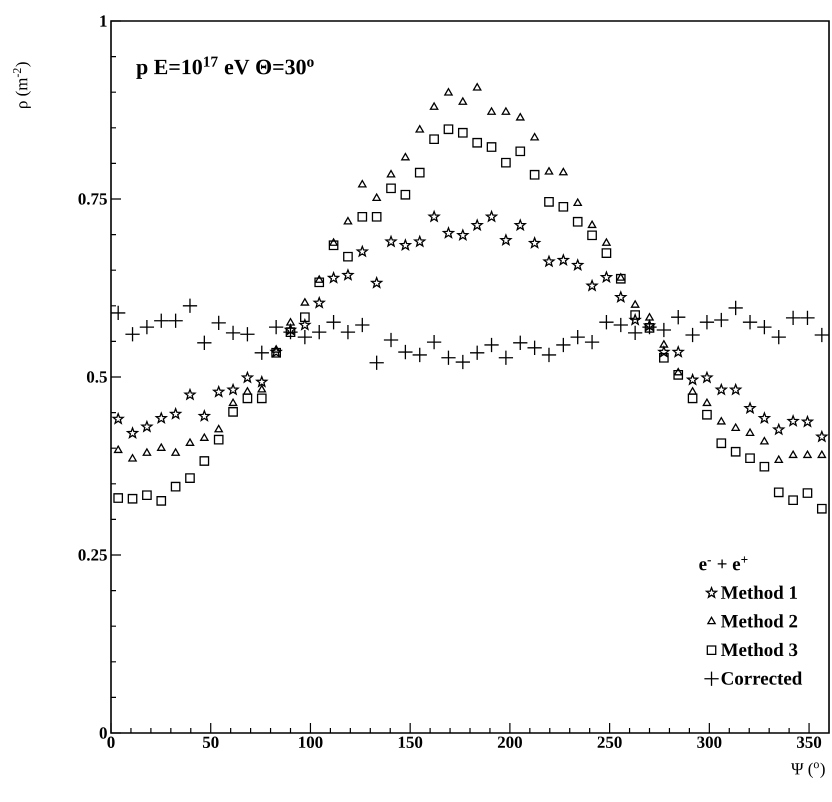 This screenshot has height=802, width=832. What do you see at coordinates (610, 742) in the screenshot?
I see `x-tick-label: 250` at bounding box center [610, 742].